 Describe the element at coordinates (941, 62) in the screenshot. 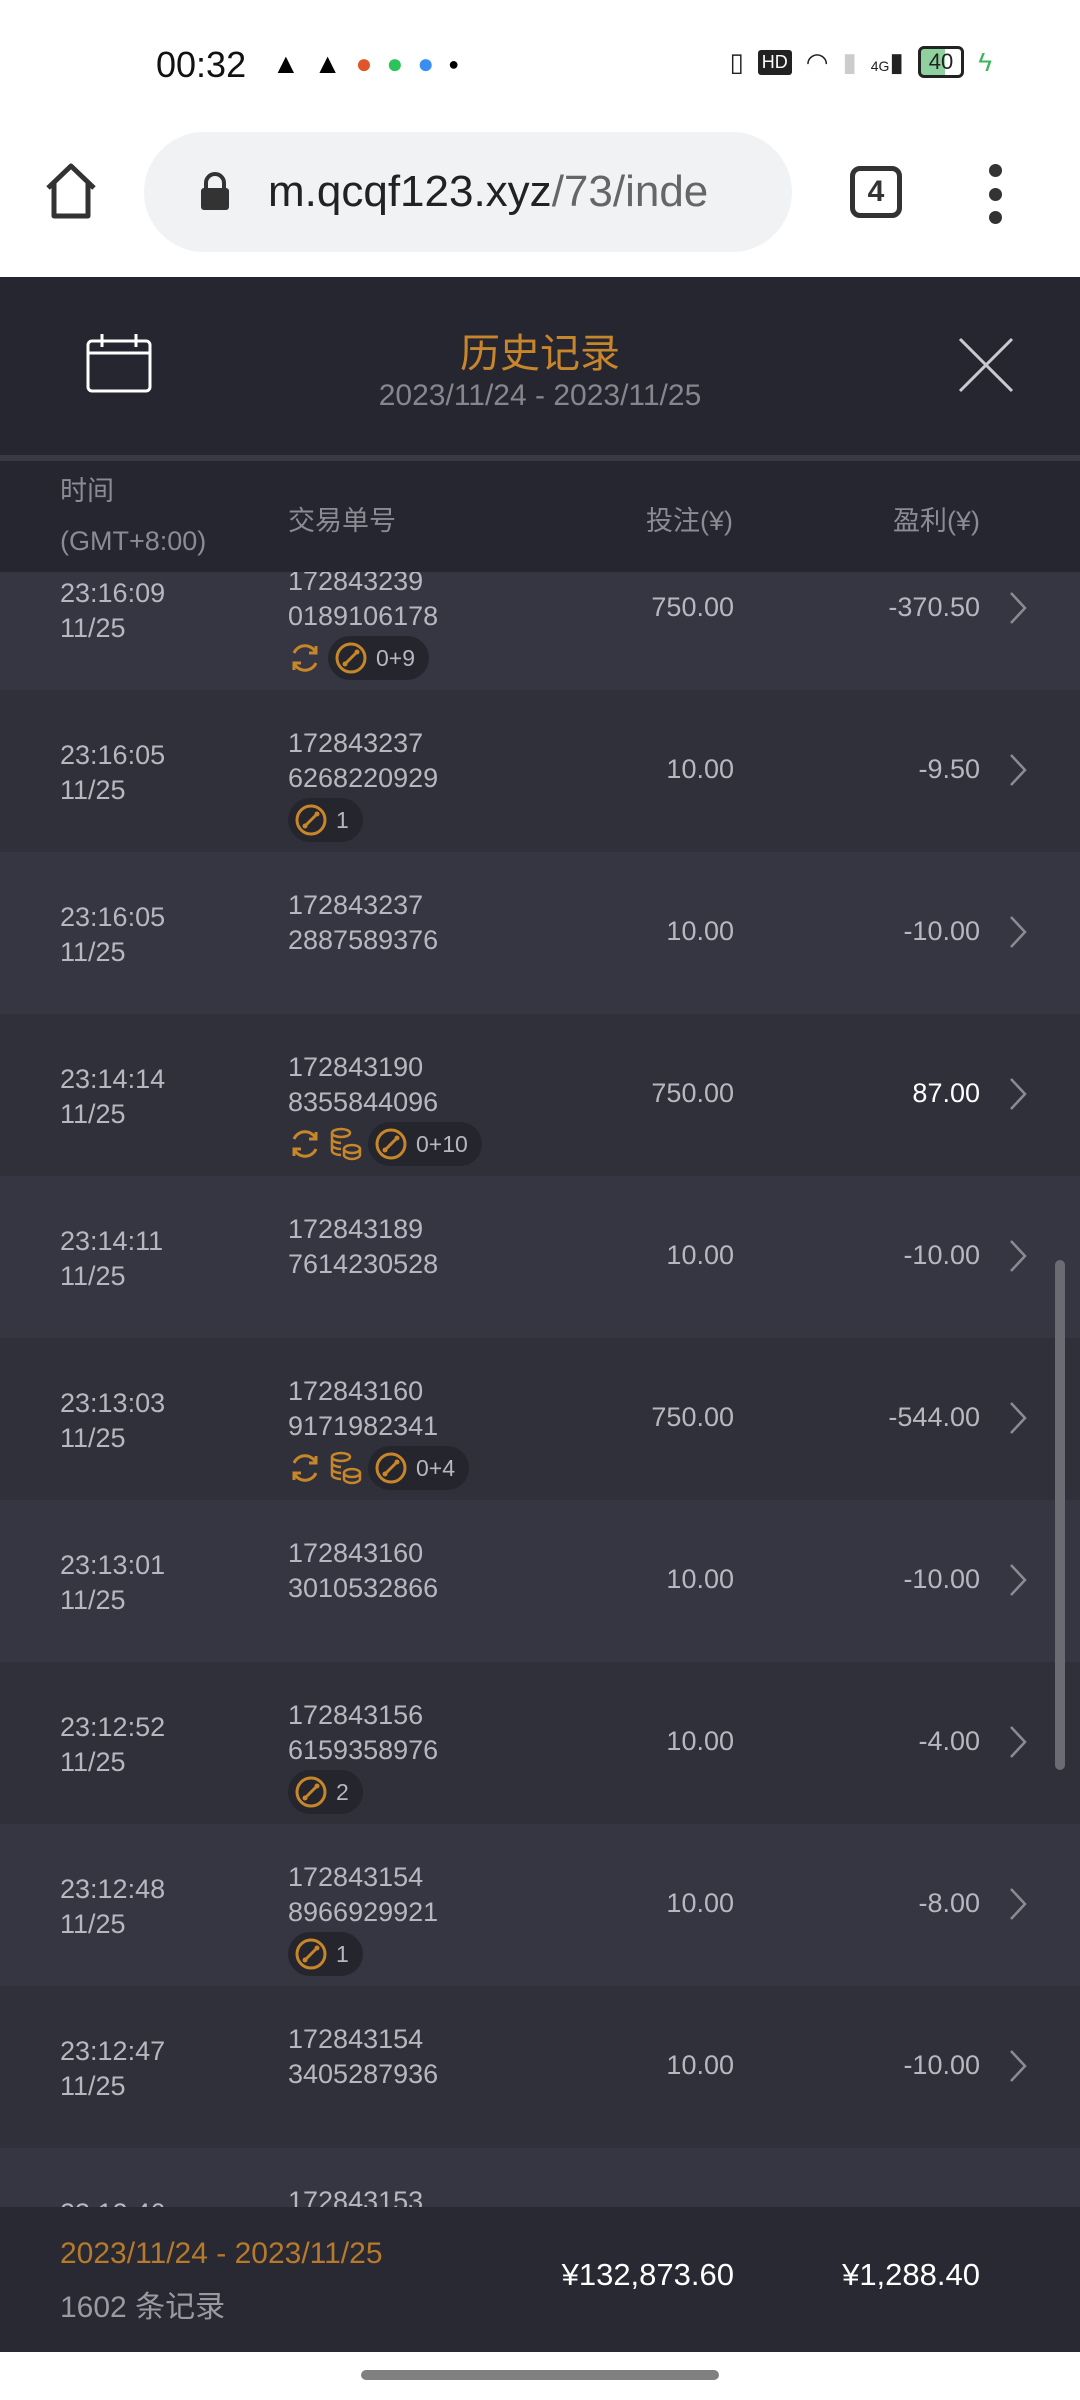

I see `battery-icon: 40` at that location.